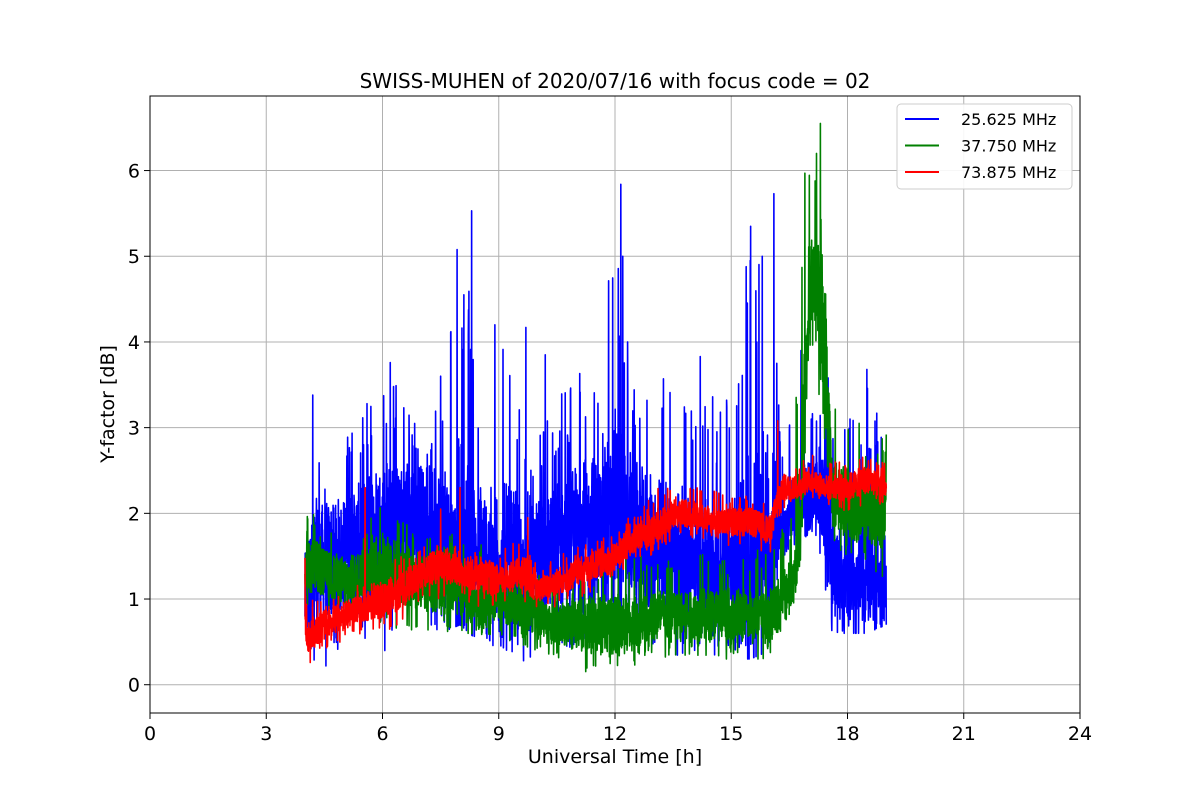 This screenshot has width=1200, height=800. Describe the element at coordinates (499, 734) in the screenshot. I see `x-tick-label: 9` at that location.